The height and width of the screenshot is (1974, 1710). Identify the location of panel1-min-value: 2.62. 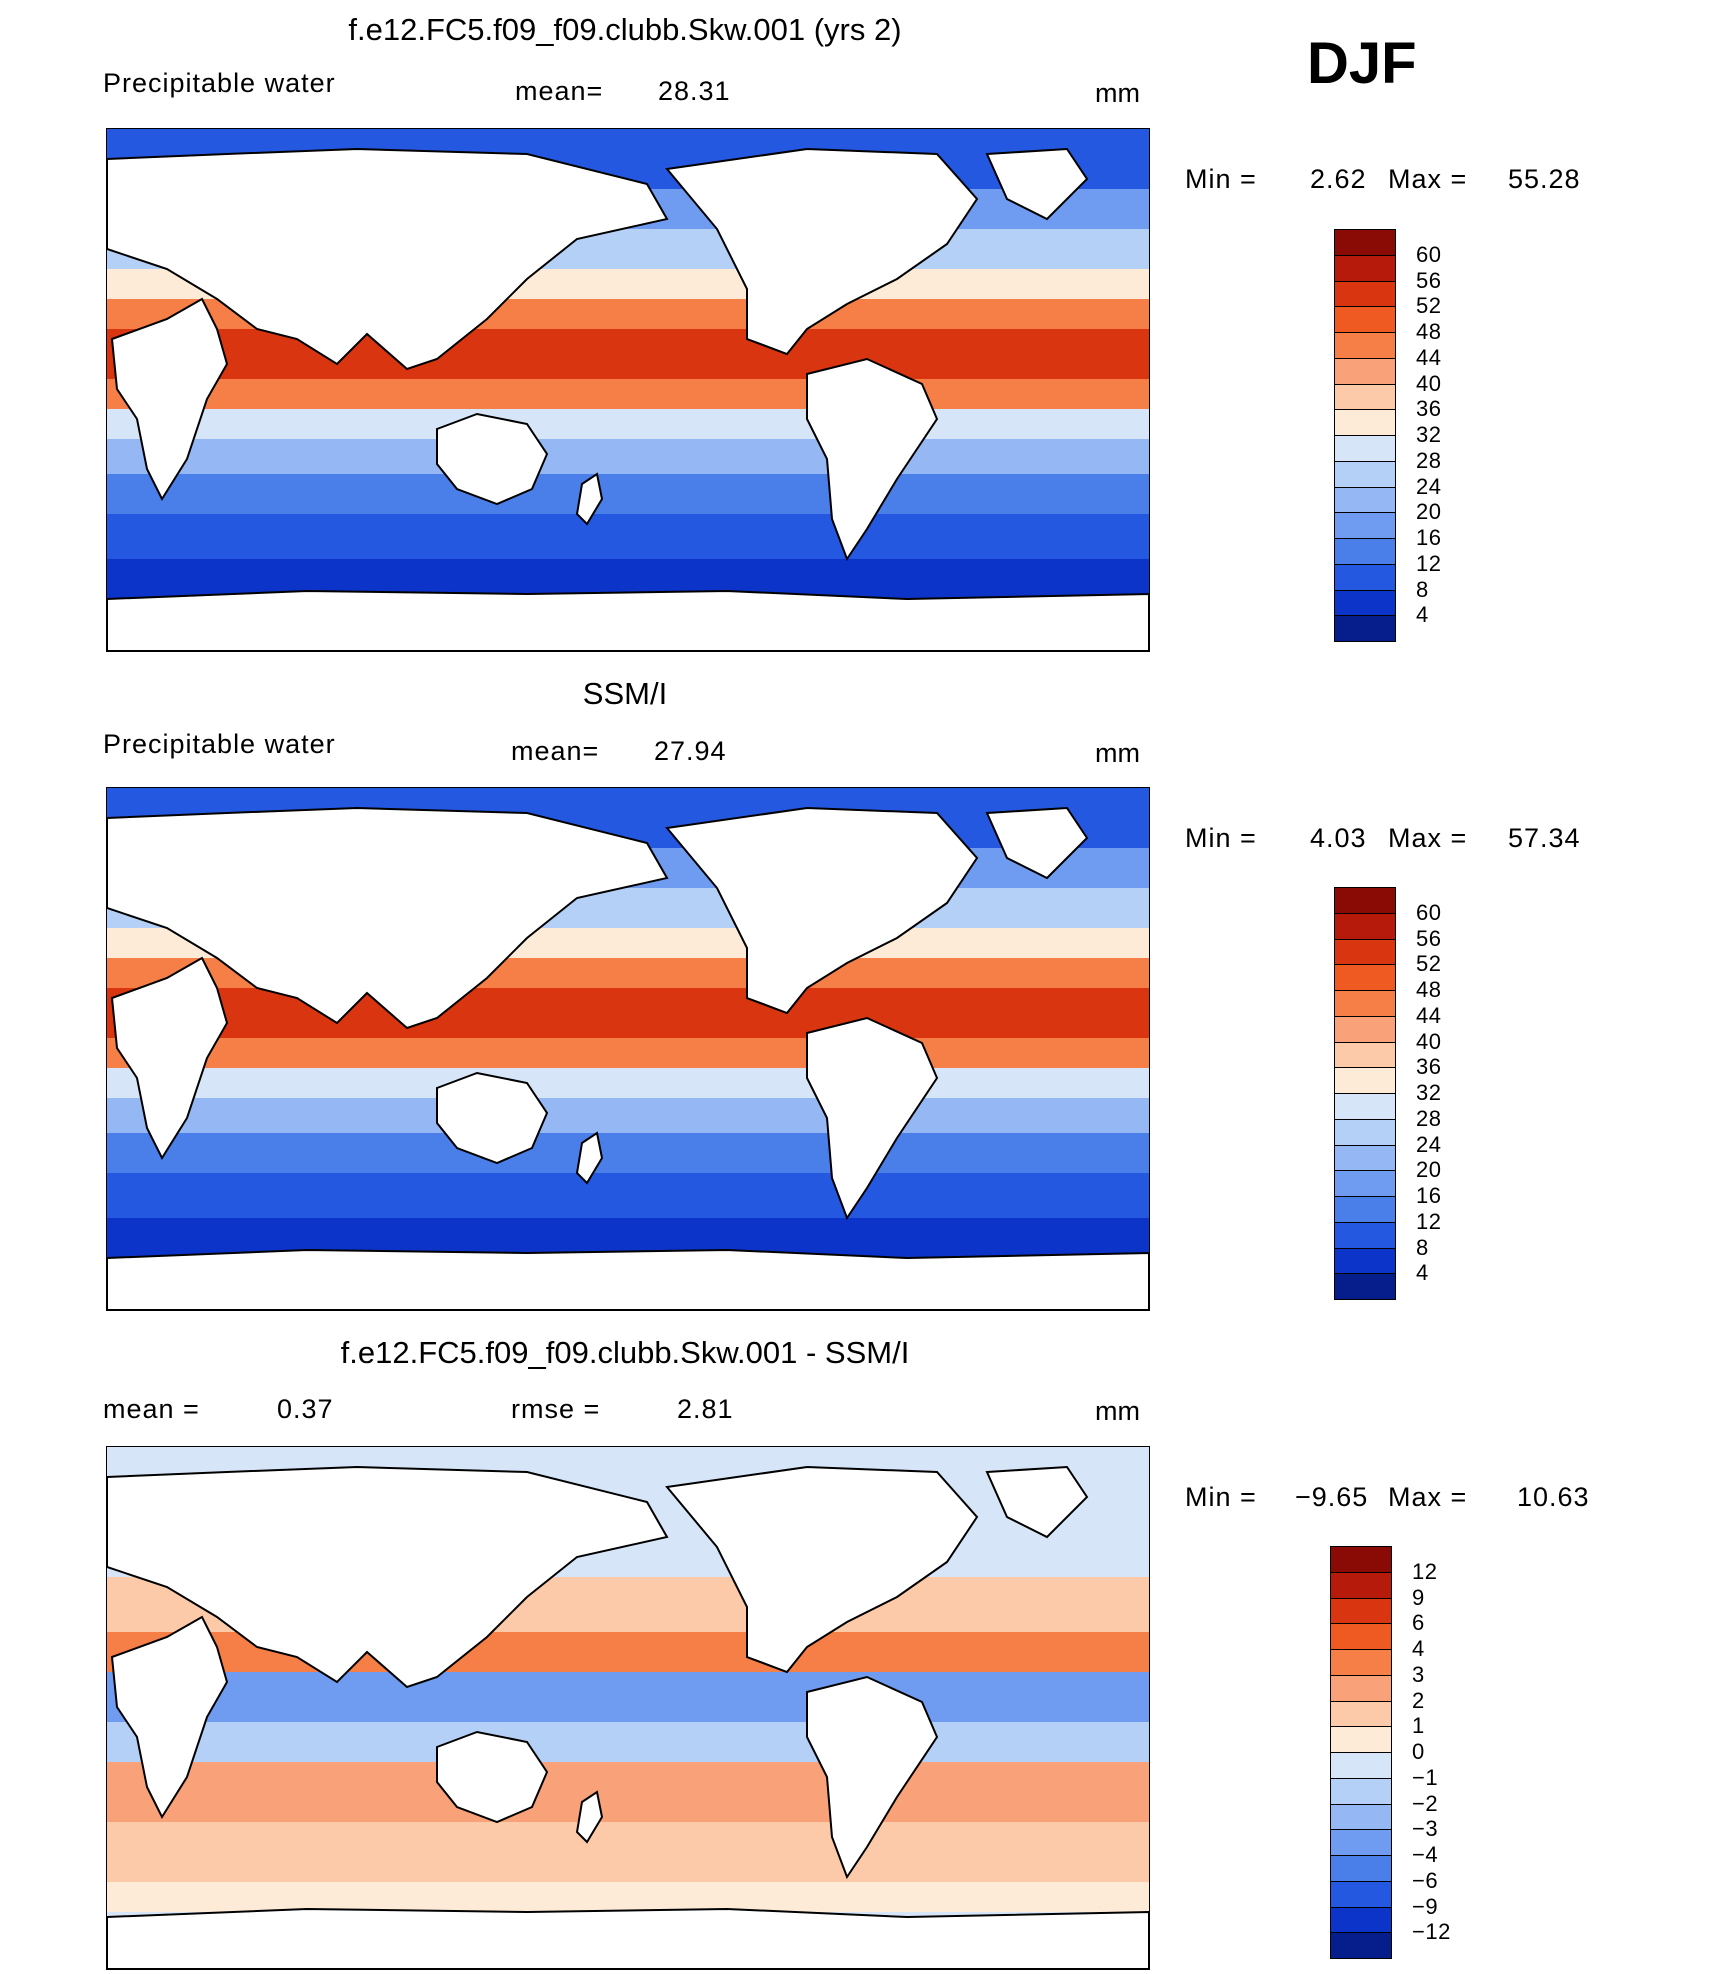
(1338, 179).